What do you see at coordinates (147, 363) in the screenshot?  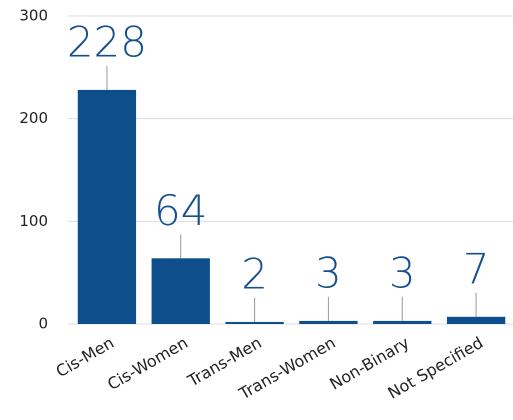 I see `x-tick-label: Cis-Women` at bounding box center [147, 363].